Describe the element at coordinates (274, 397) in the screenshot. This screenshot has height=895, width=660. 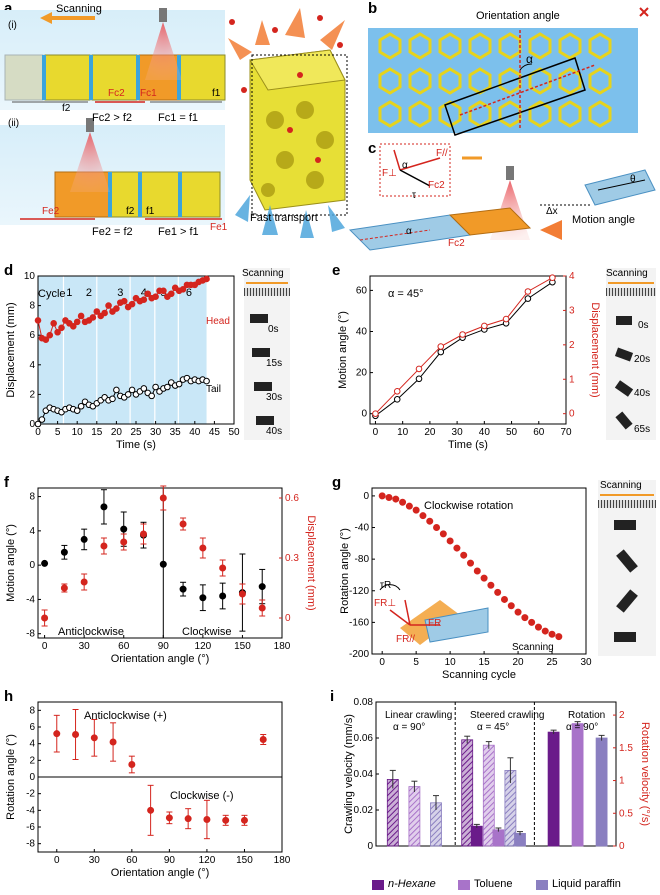
I see `photo-d-time-2: 30s` at that location.